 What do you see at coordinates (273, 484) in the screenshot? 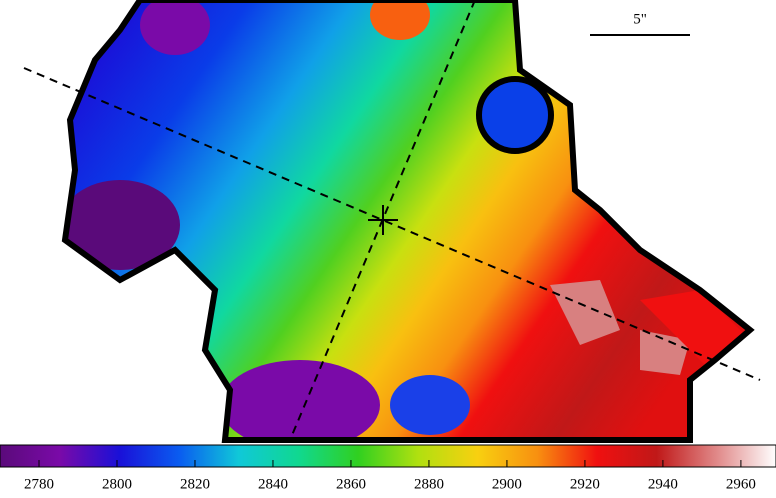
I see `tick-label: 2840` at bounding box center [273, 484].